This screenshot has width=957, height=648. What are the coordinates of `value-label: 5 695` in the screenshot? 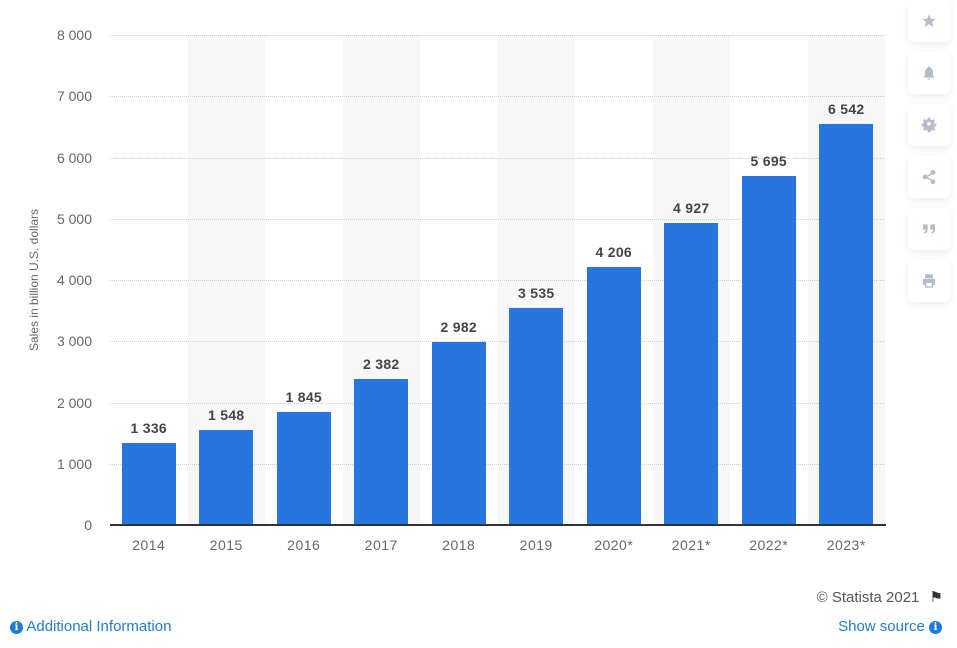 It's located at (769, 161).